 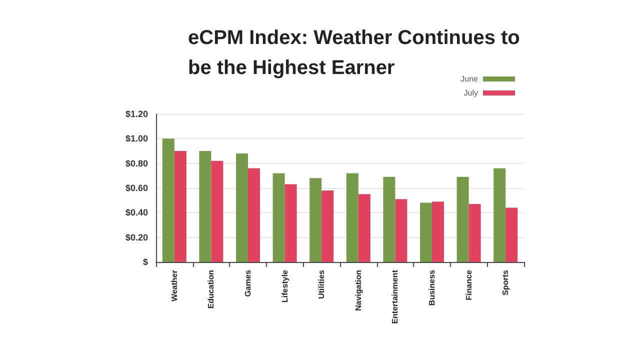 I want to click on y-tick-label: $0.60, so click(x=136, y=188).